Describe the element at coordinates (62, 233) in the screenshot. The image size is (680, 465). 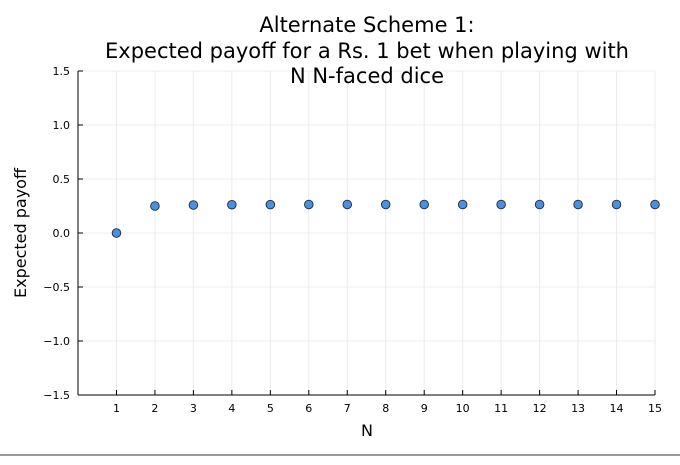
I see `y-tick-label: 0.0` at that location.